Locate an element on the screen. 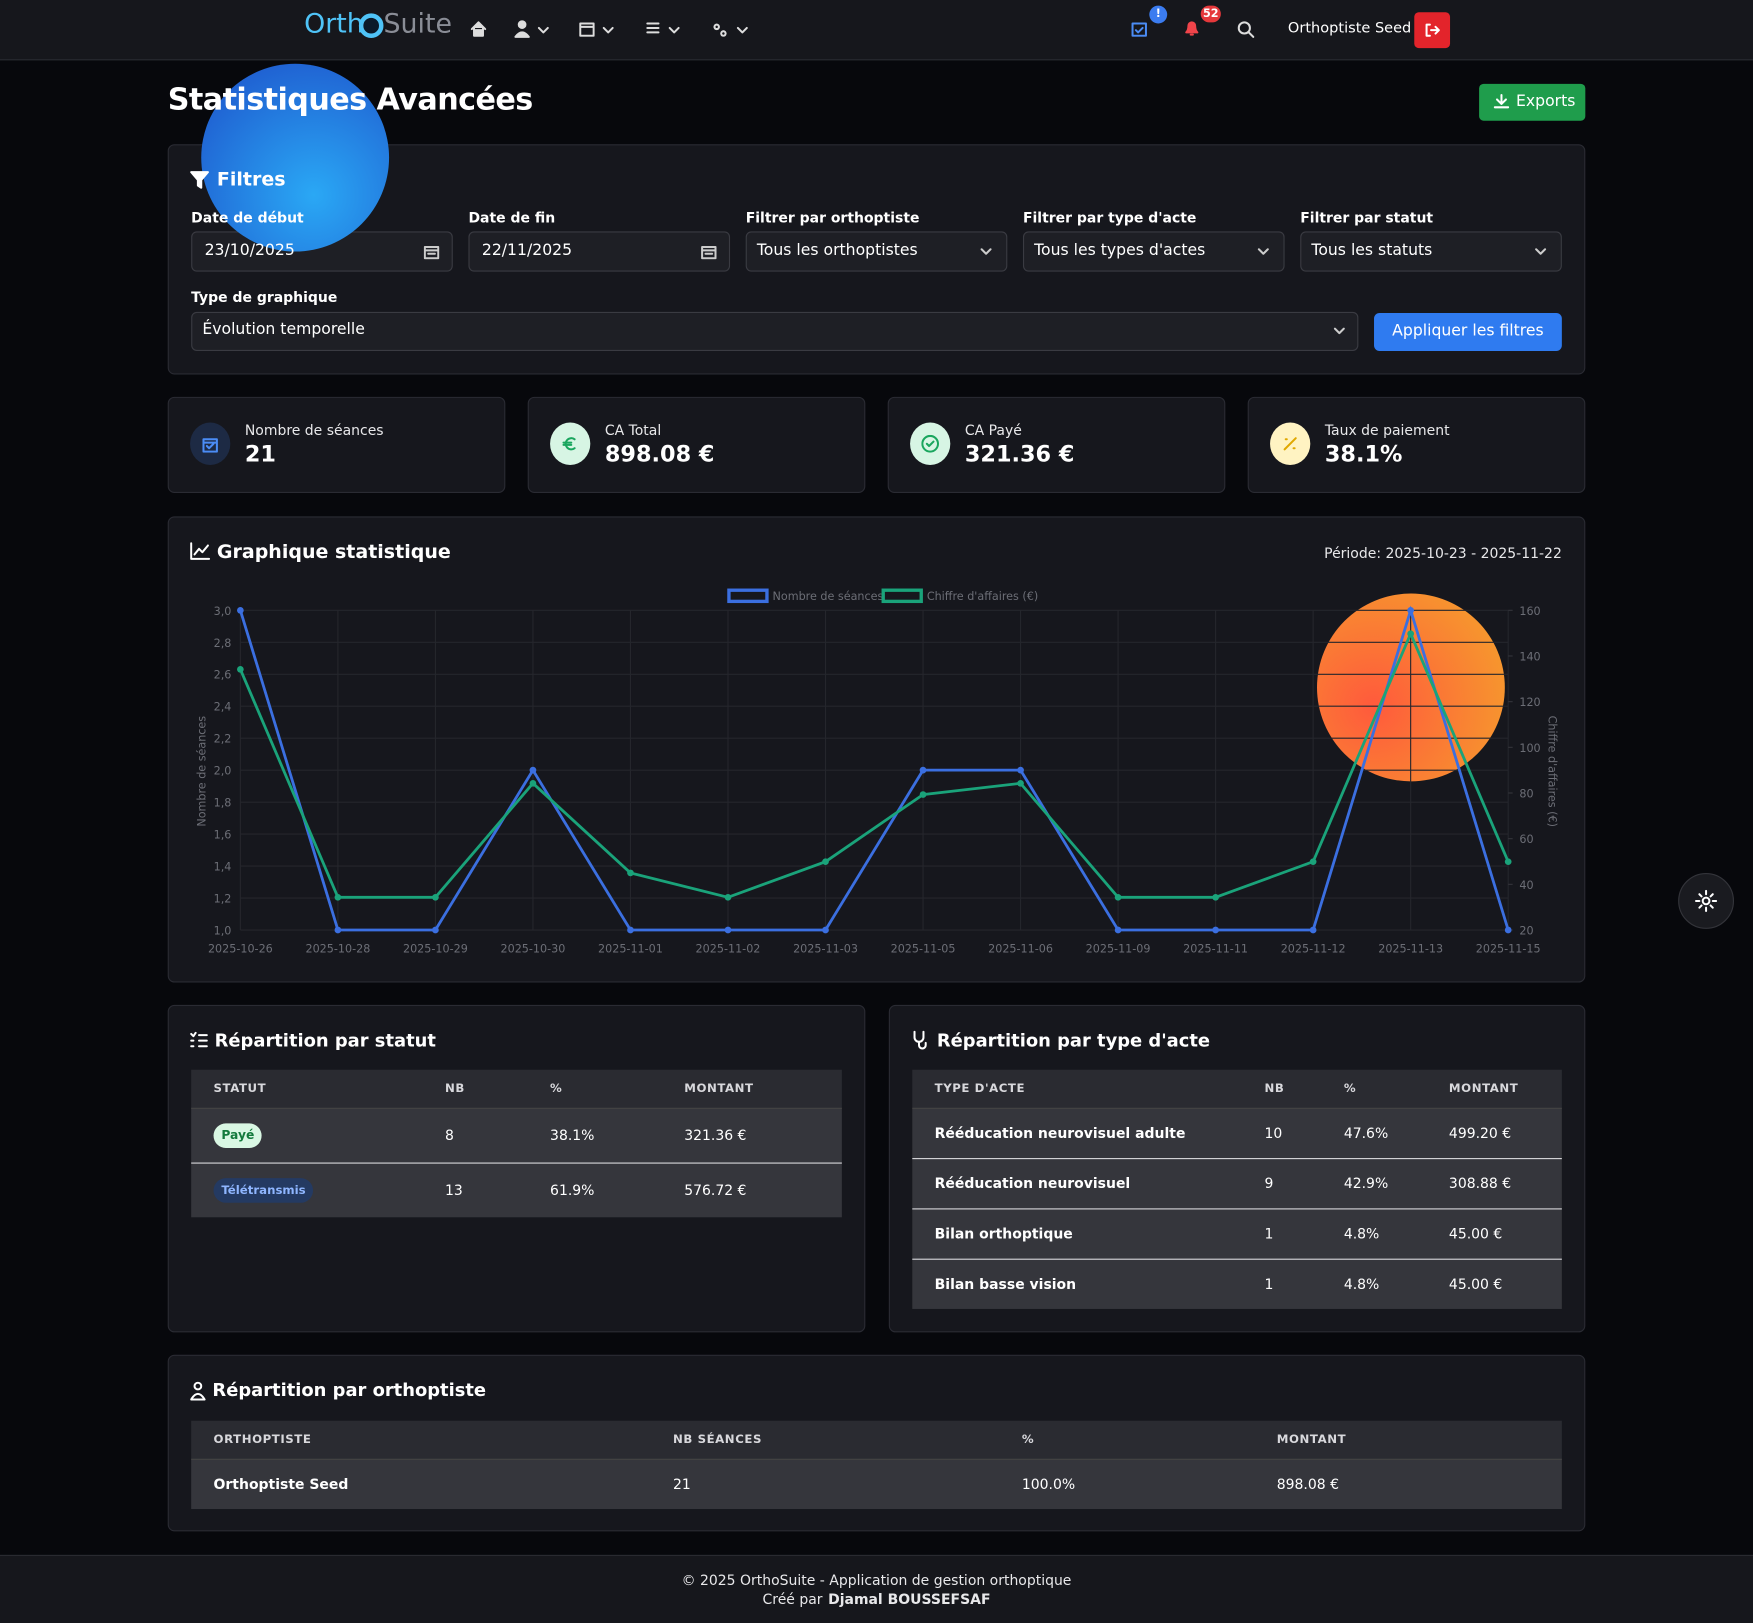 This screenshot has width=1753, height=1623. apply-label: Appliquer les filtres is located at coordinates (1468, 330).